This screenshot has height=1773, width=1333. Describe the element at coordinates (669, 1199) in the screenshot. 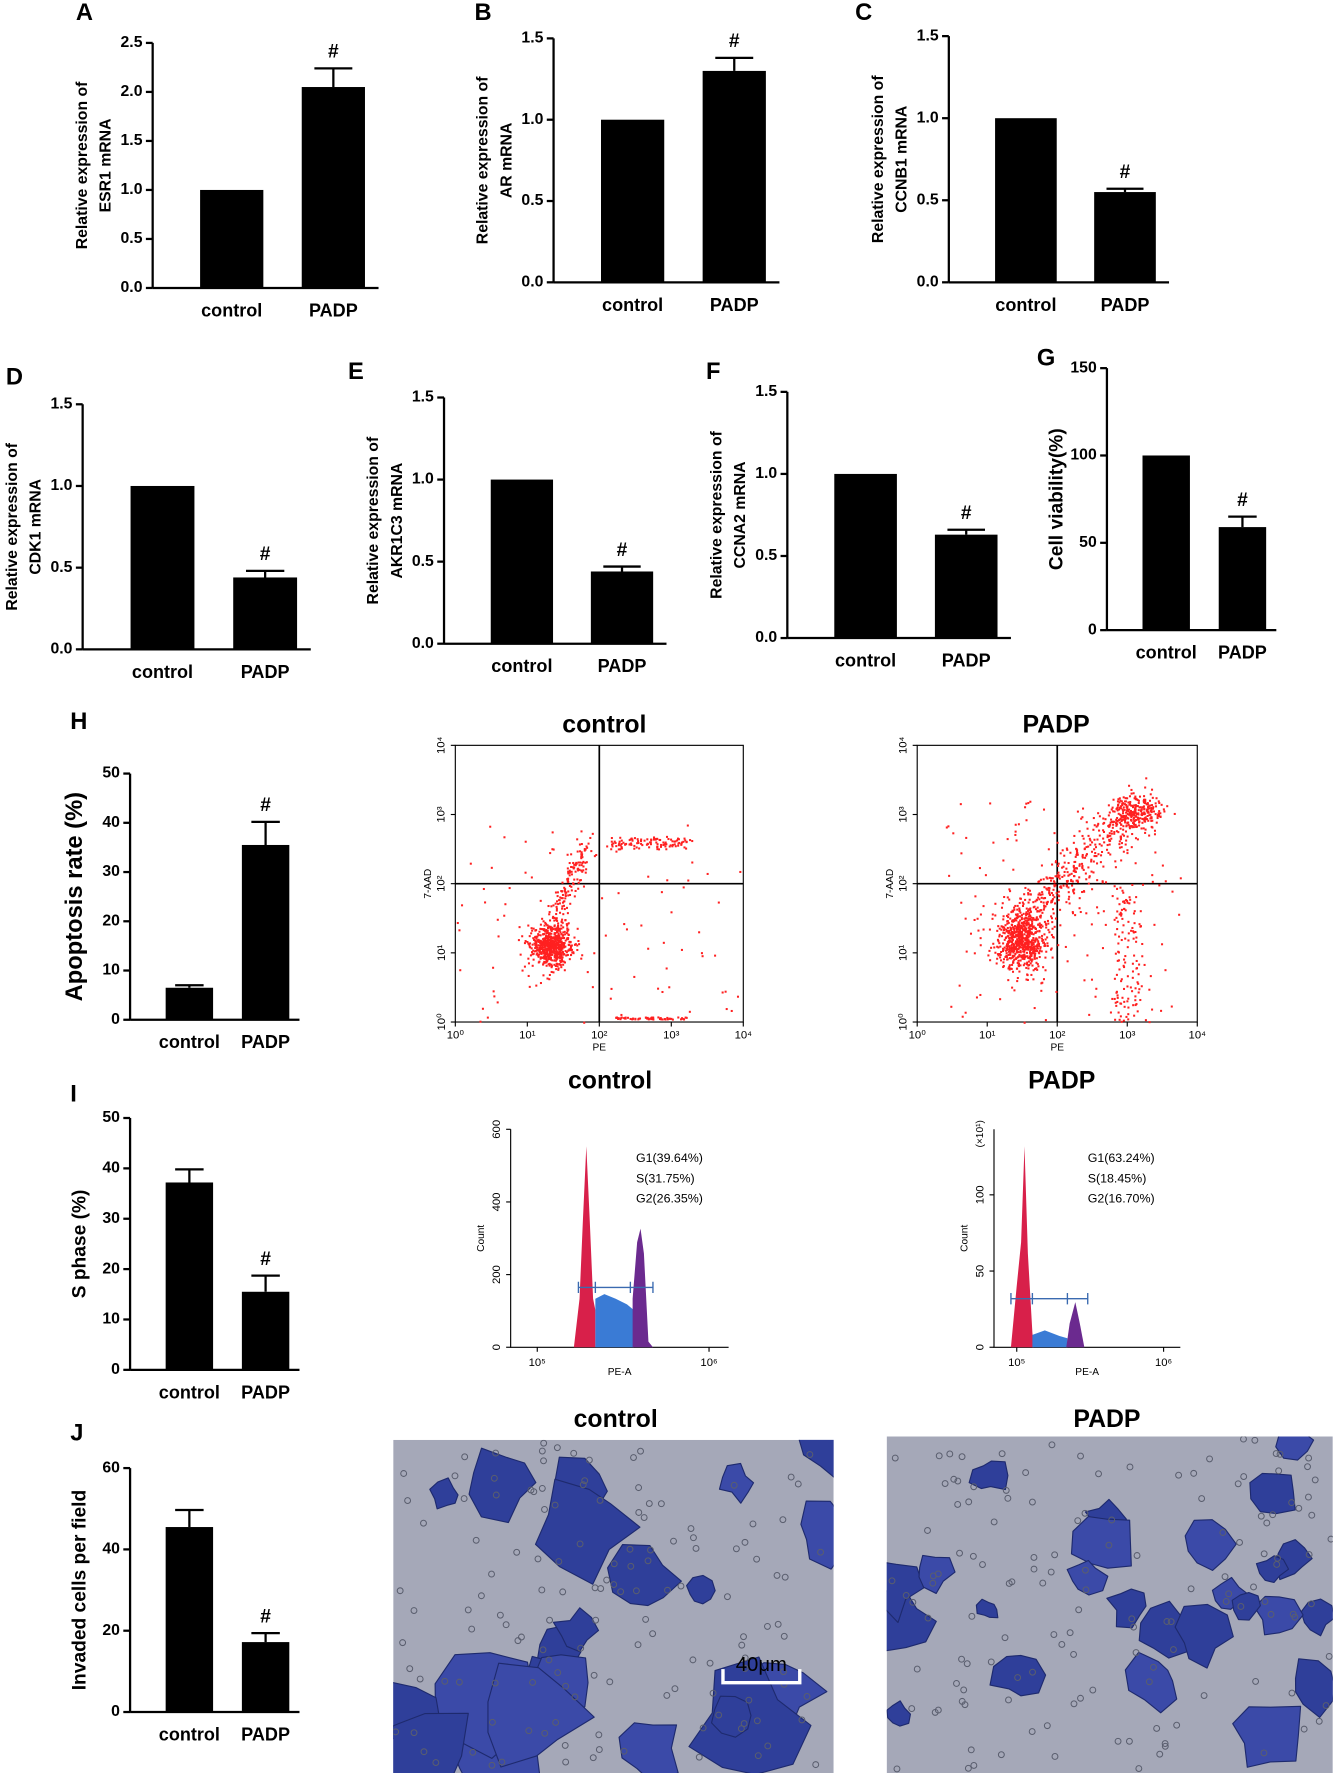

I see `legend-entry: G2(26.35%)` at that location.